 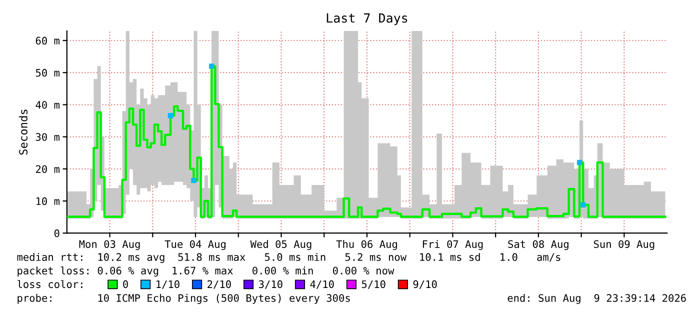 What do you see at coordinates (125, 284) in the screenshot?
I see `legend-label: 0` at bounding box center [125, 284].